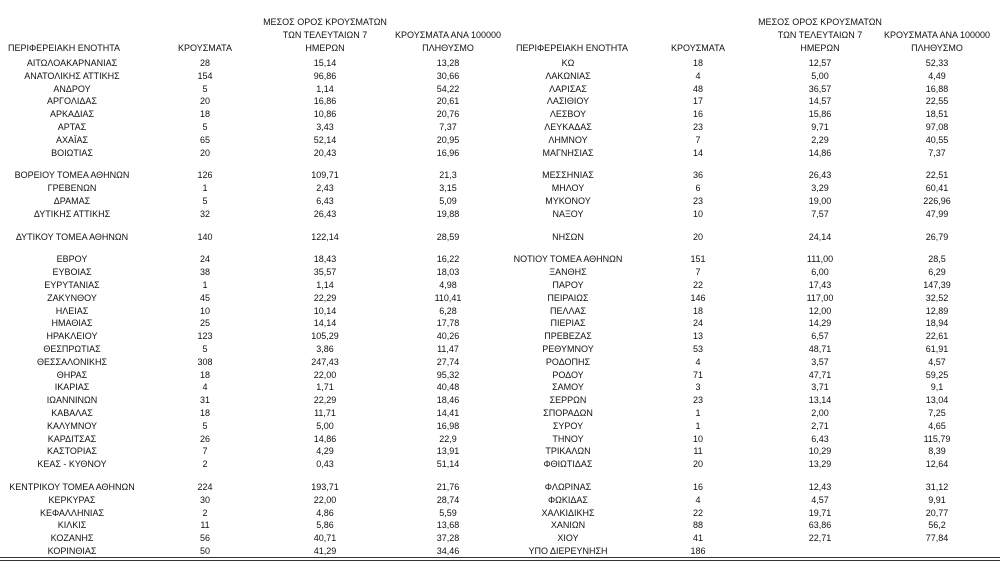 The image size is (1000, 565). I want to click on seven-day-average: 16,86, so click(325, 101).